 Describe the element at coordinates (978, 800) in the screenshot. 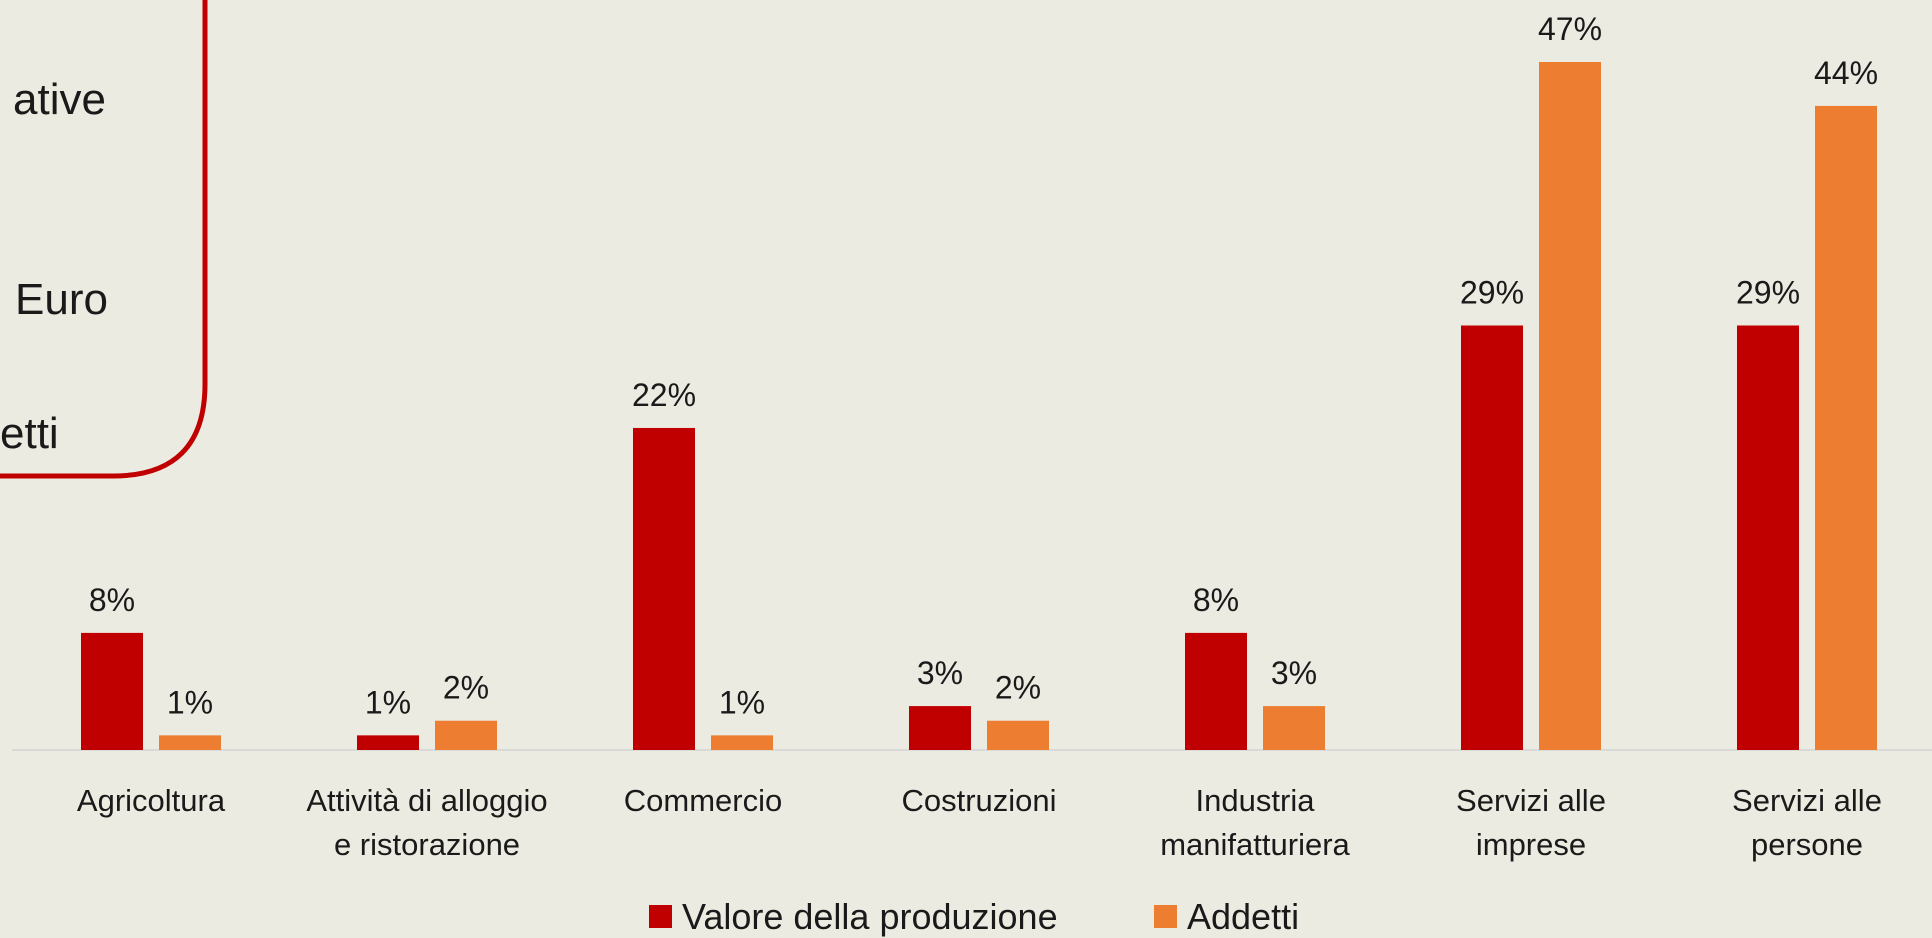

I see `x-tick-label: Costruzioni` at that location.